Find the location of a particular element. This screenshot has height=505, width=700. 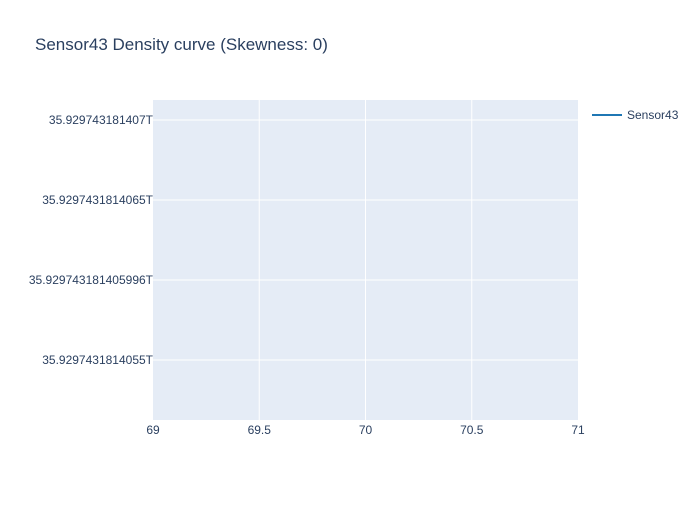

y-tick-label: 35.9297431814065T is located at coordinates (97, 200).